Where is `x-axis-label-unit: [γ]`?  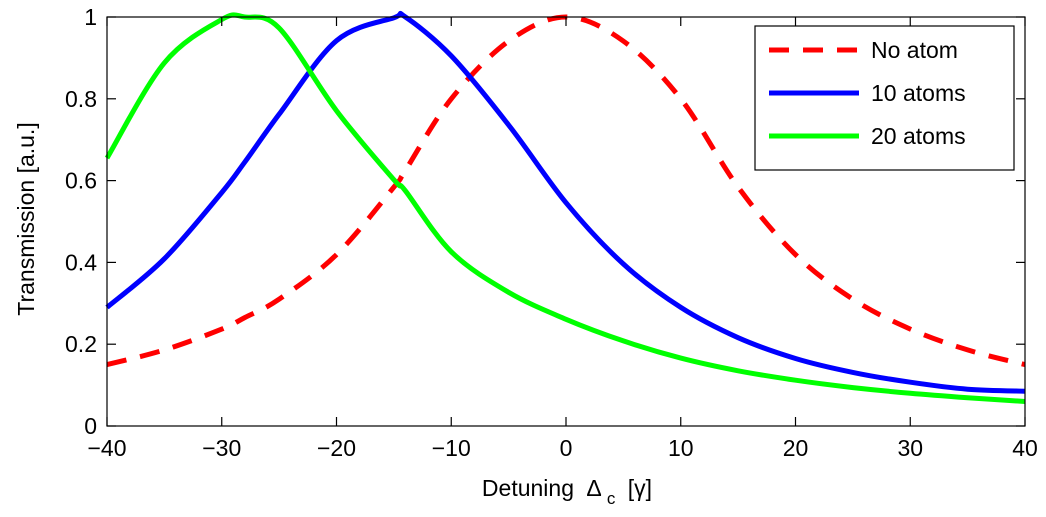 x-axis-label-unit: [γ] is located at coordinates (640, 488).